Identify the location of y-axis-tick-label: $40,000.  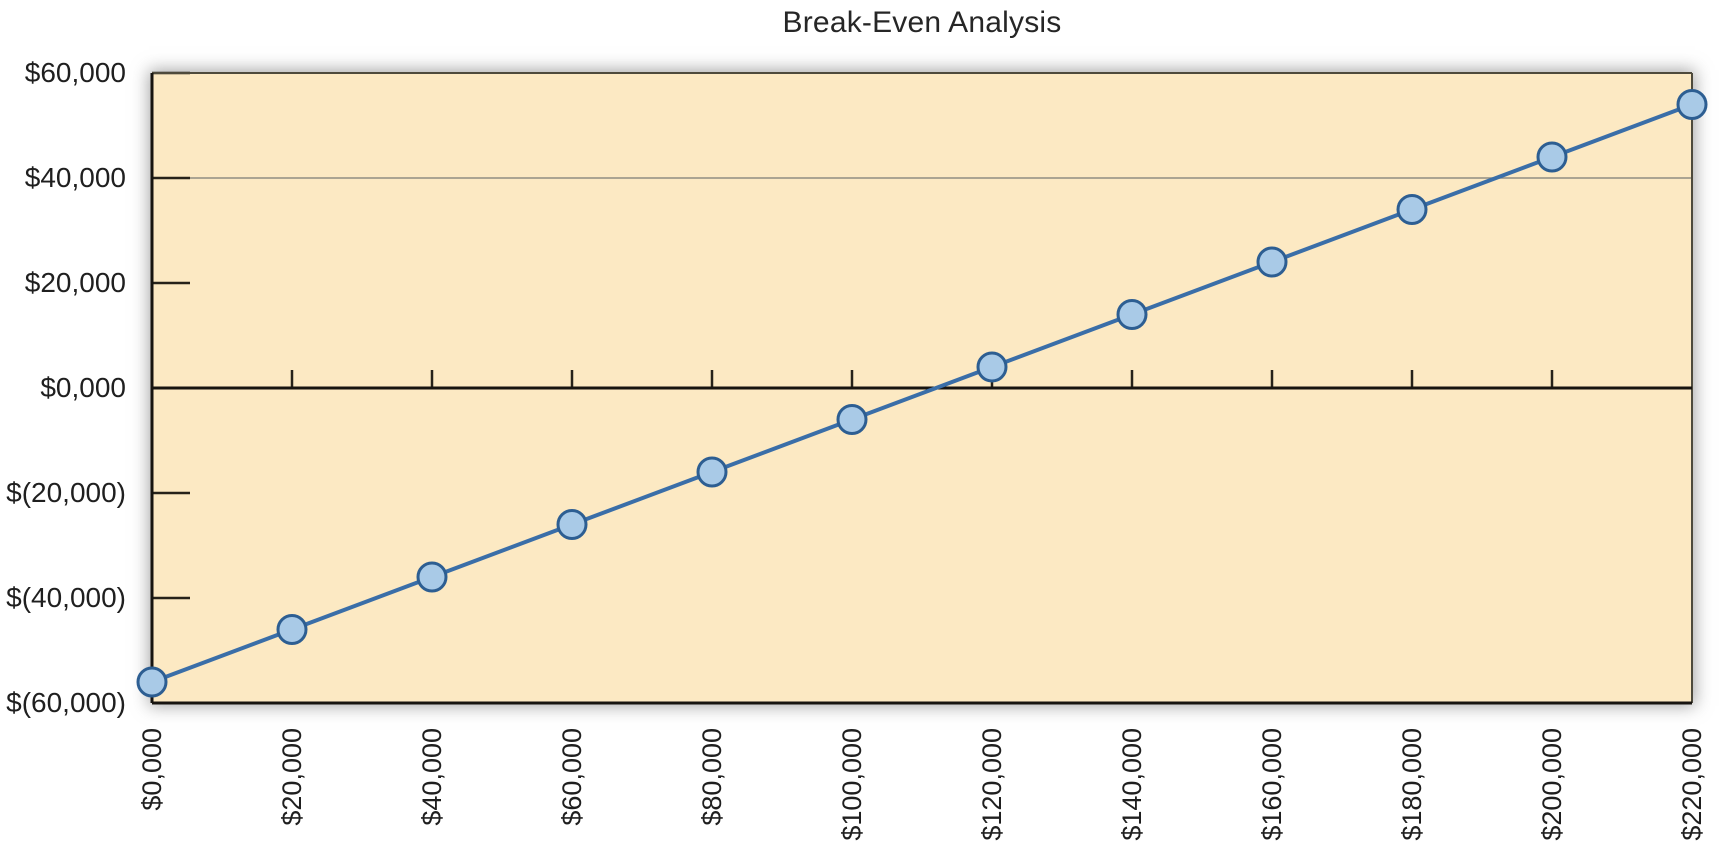
(75, 177).